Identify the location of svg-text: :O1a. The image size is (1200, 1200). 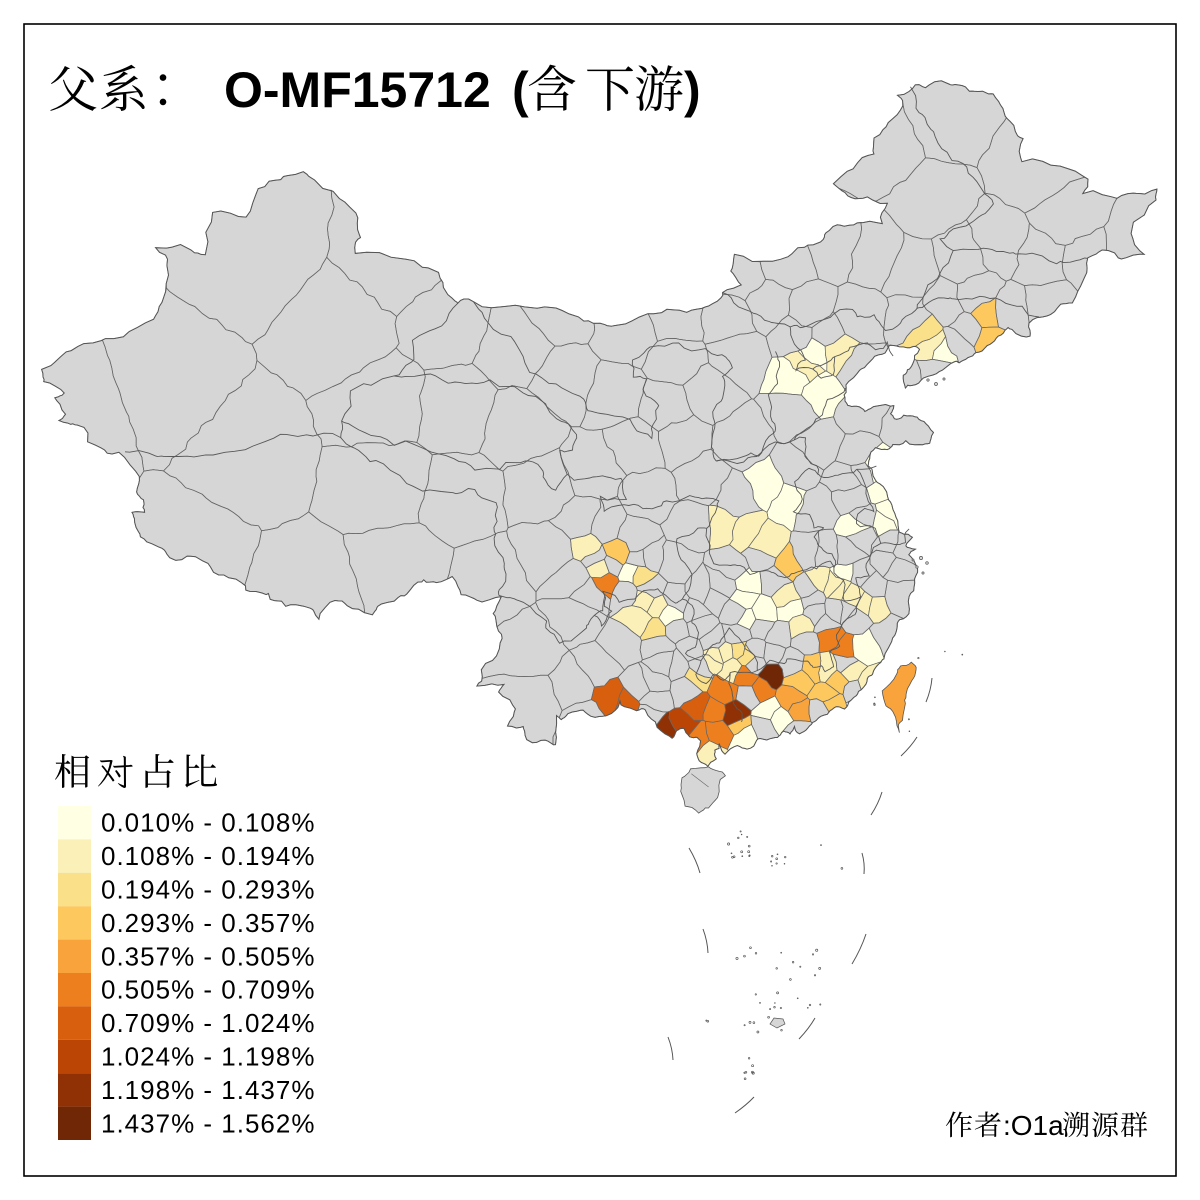
(1033, 1125).